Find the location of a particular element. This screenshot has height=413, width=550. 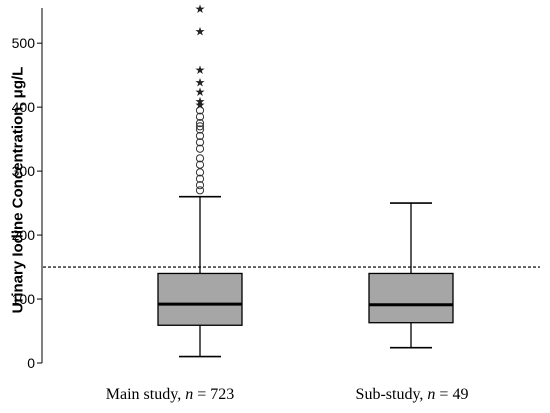

category-label-main-study: Main study, n = 723 is located at coordinates (170, 395).